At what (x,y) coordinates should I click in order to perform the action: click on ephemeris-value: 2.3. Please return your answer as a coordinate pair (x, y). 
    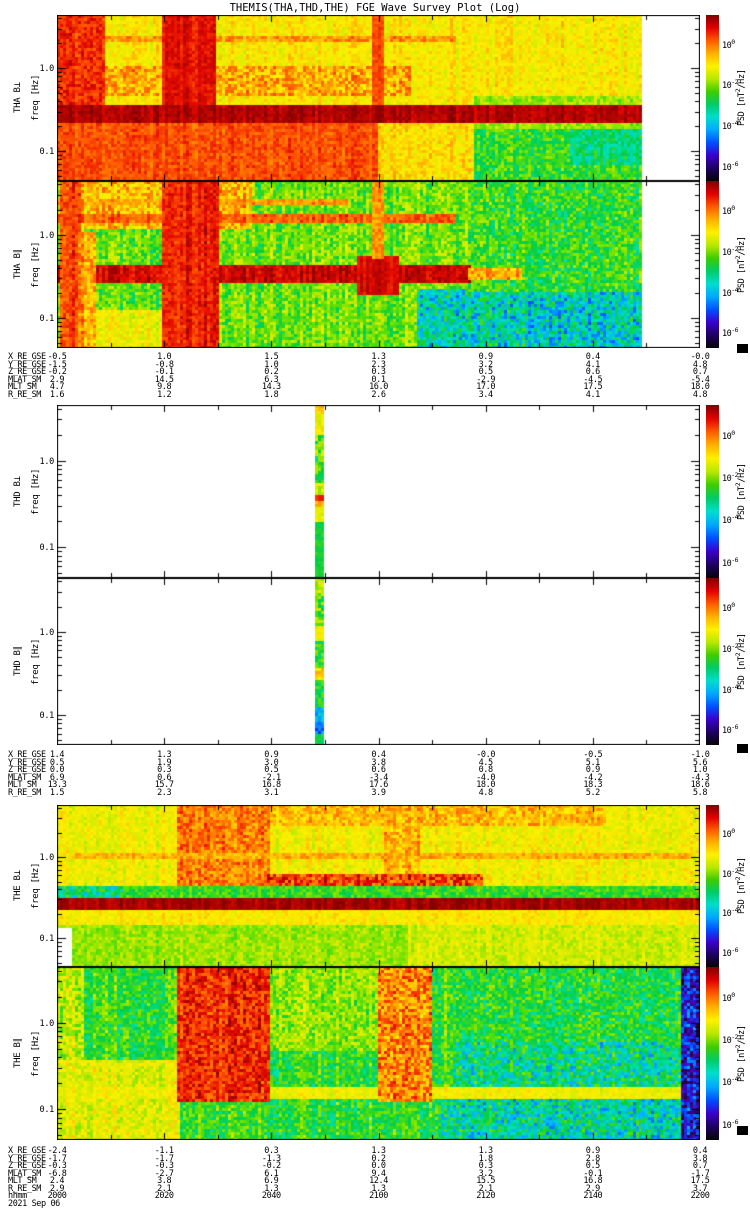
    Looking at the image, I should click on (378, 364).